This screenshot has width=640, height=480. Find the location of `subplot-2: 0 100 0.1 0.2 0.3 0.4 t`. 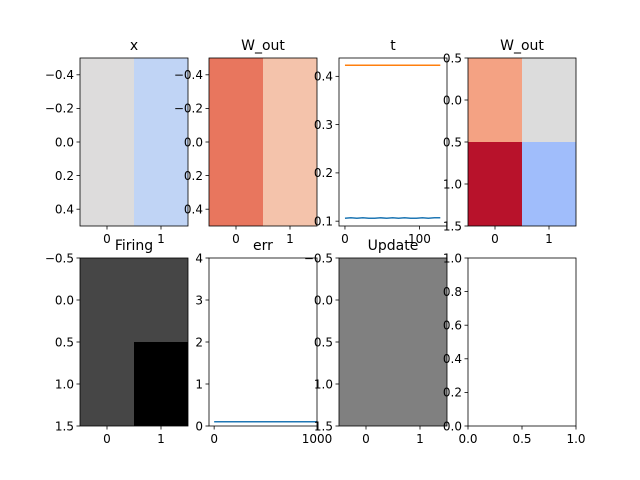

subplot-2: 0 100 0.1 0.2 0.3 0.4 t is located at coordinates (381, 142).